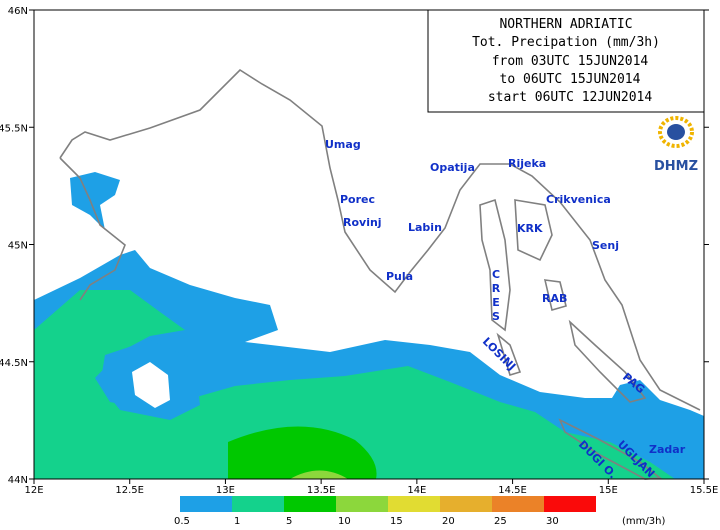 Image resolution: width=720 pixels, height=530 pixels. What do you see at coordinates (18, 11) in the screenshot?
I see `y-tick-label: 46N` at bounding box center [18, 11].